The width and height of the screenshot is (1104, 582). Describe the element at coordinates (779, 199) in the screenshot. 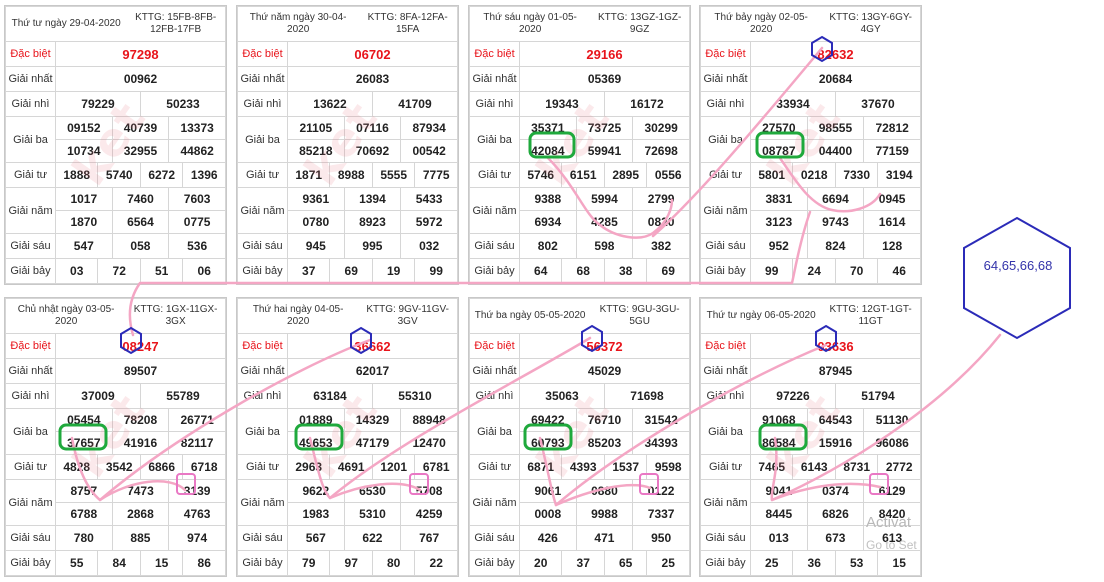

I see `prize-number: 3831` at that location.